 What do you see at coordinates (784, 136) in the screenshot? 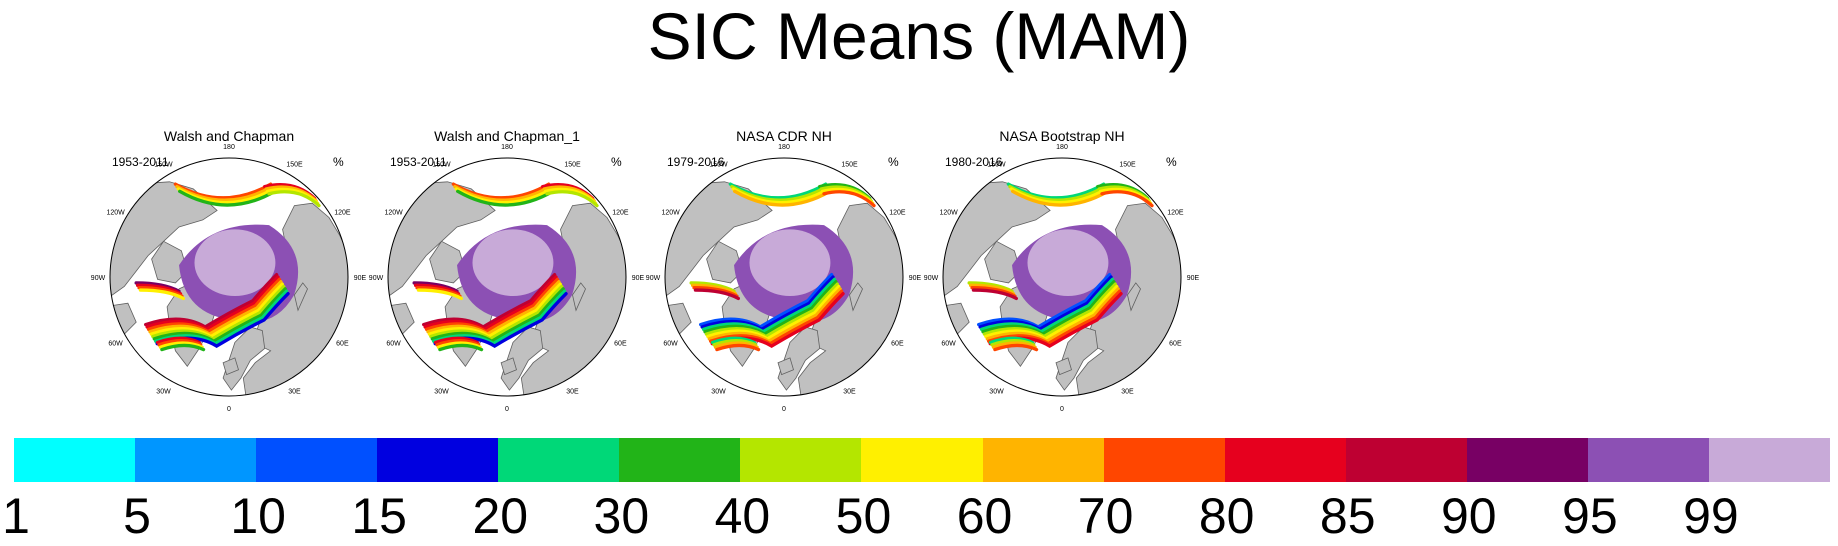
I see `panel-title: NASA CDR NH` at bounding box center [784, 136].